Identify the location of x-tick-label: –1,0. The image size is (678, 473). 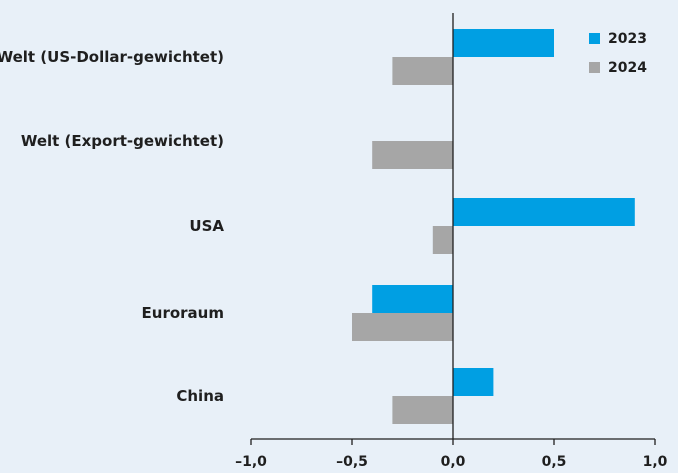
(251, 462).